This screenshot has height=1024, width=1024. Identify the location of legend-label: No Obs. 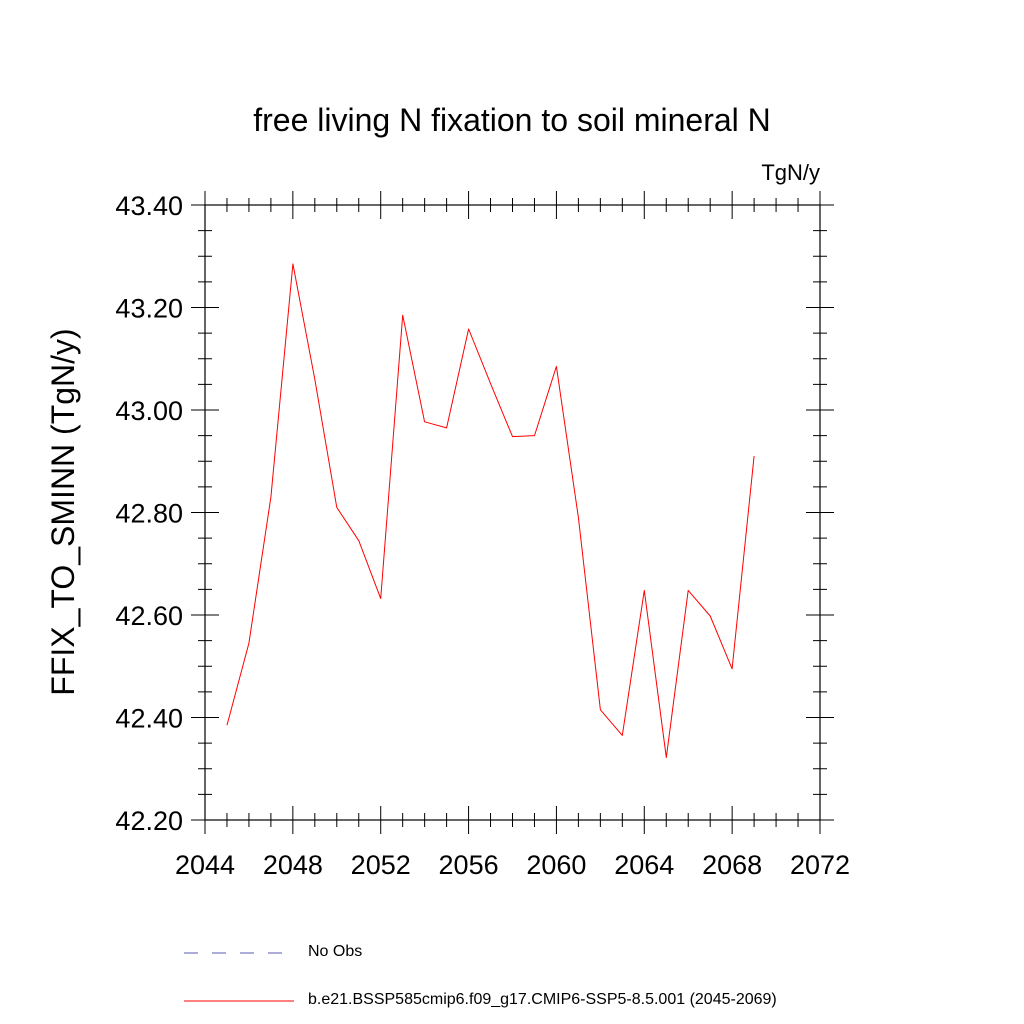
(335, 951).